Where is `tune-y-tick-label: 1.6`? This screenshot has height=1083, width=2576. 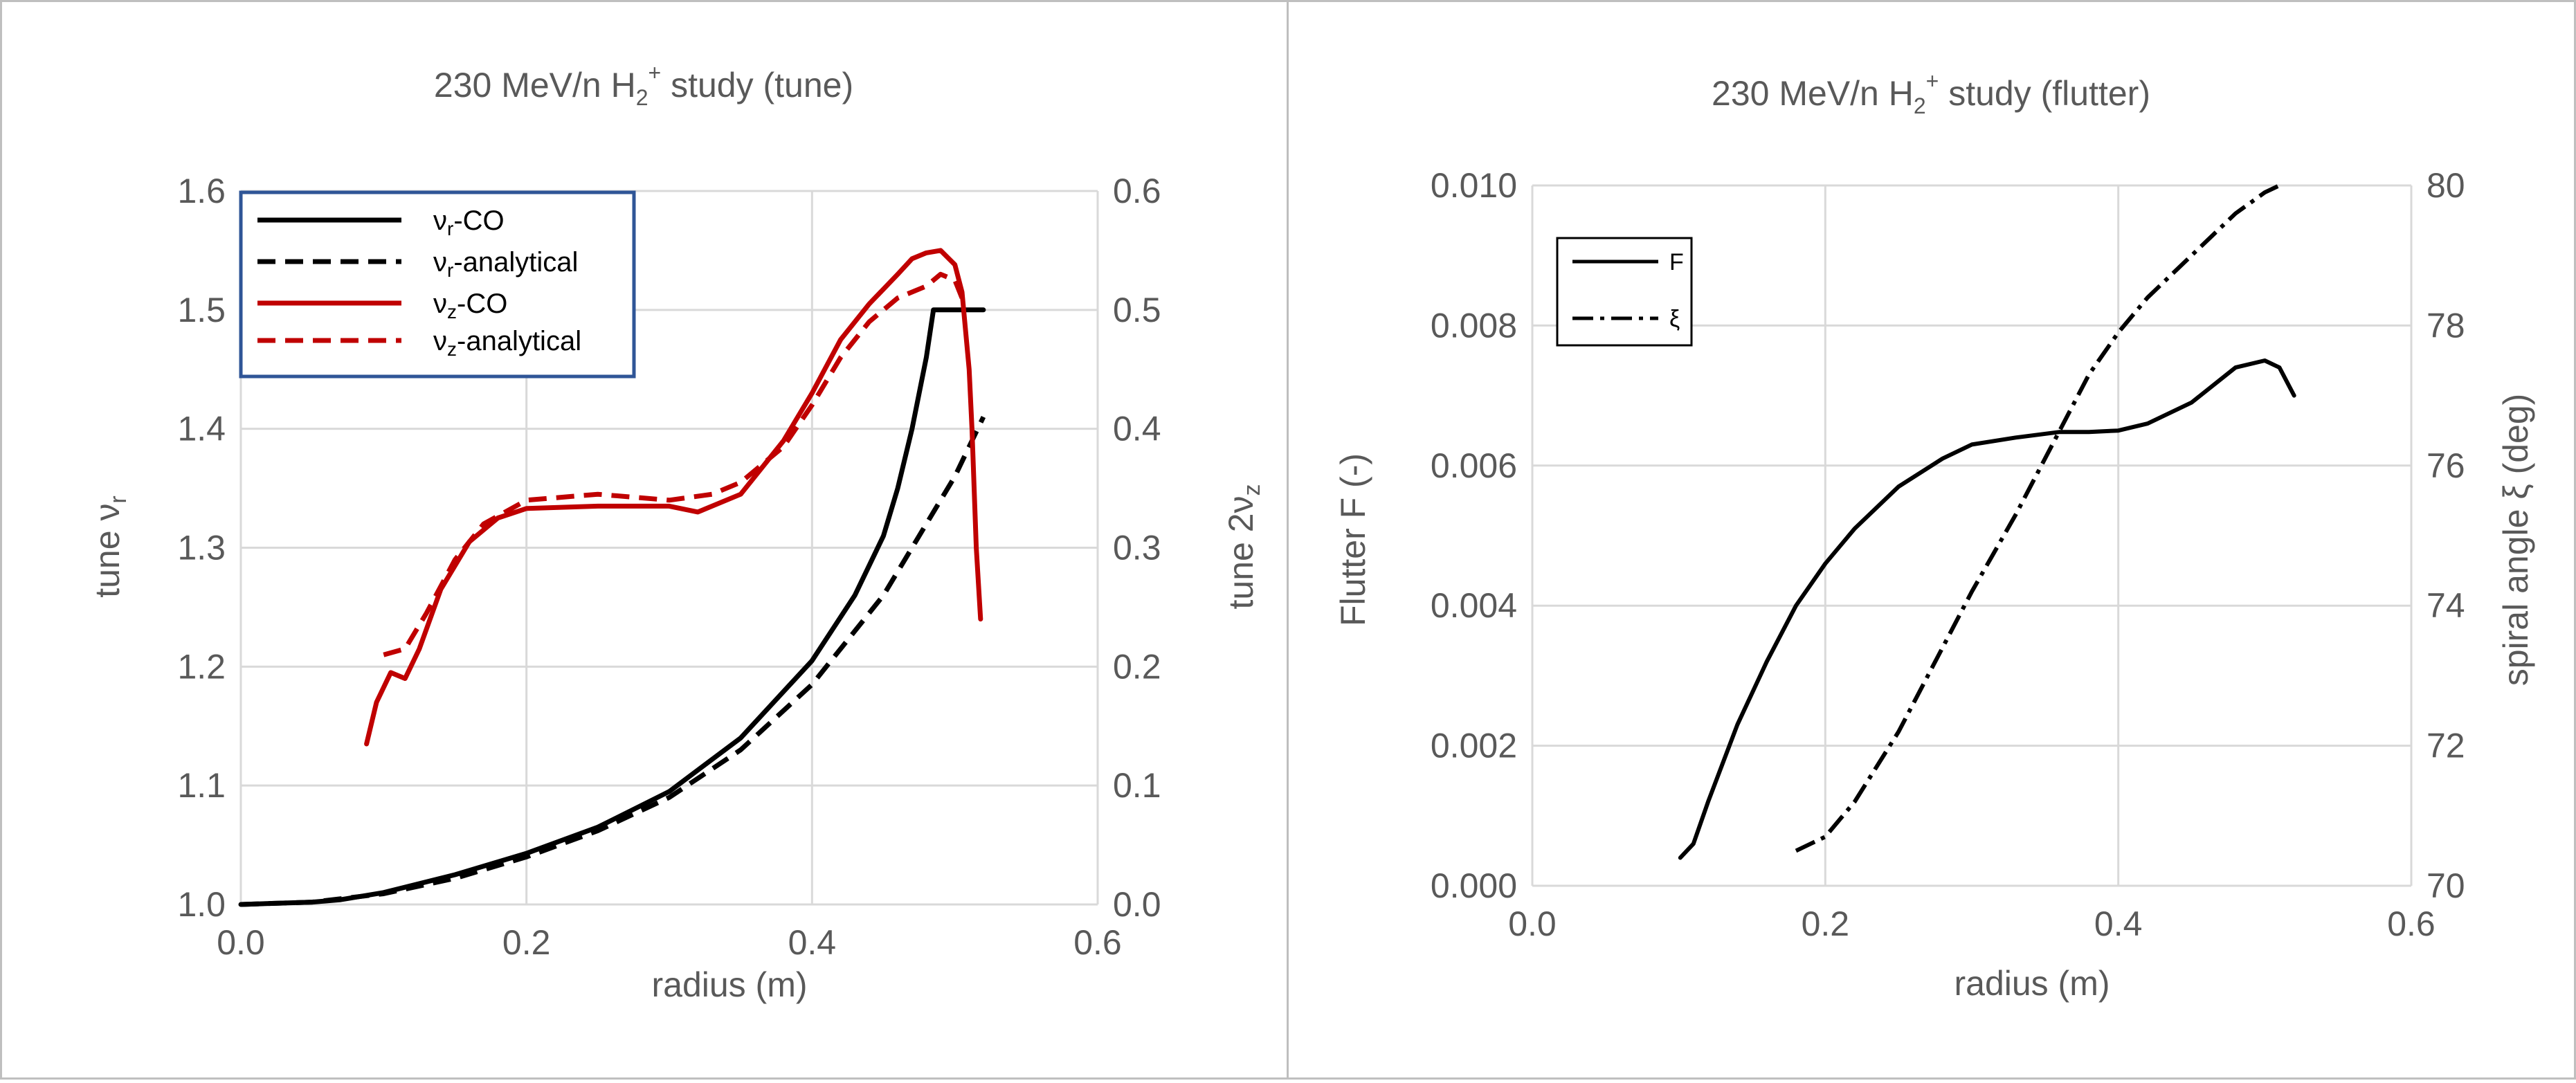 tune-y-tick-label: 1.6 is located at coordinates (201, 191).